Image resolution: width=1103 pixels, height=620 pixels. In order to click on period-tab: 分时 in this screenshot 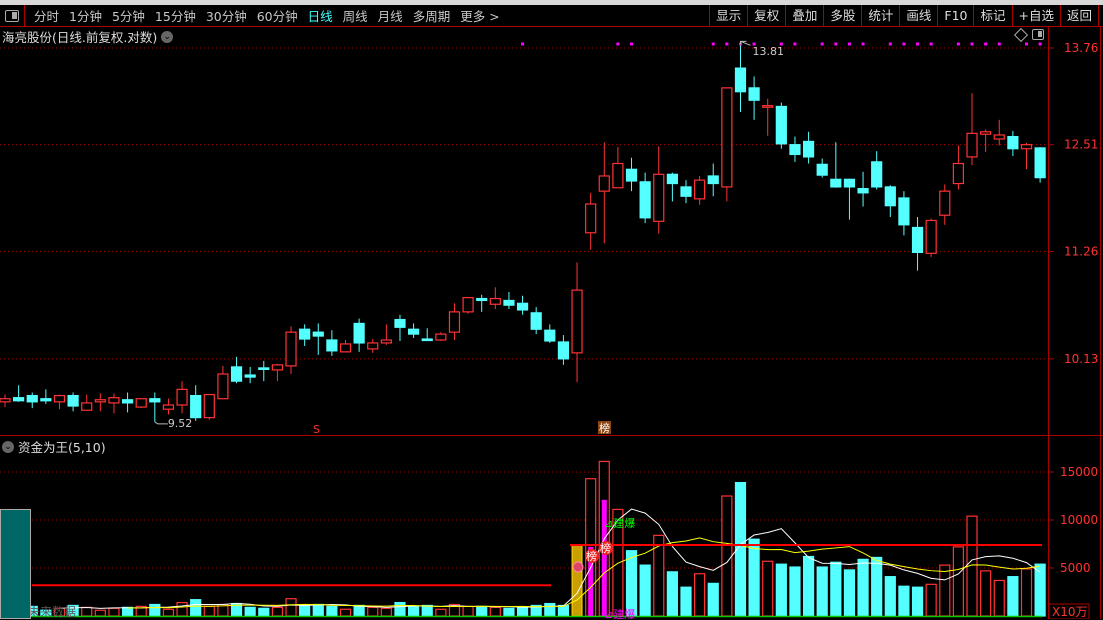, I will do `click(47, 16)`.